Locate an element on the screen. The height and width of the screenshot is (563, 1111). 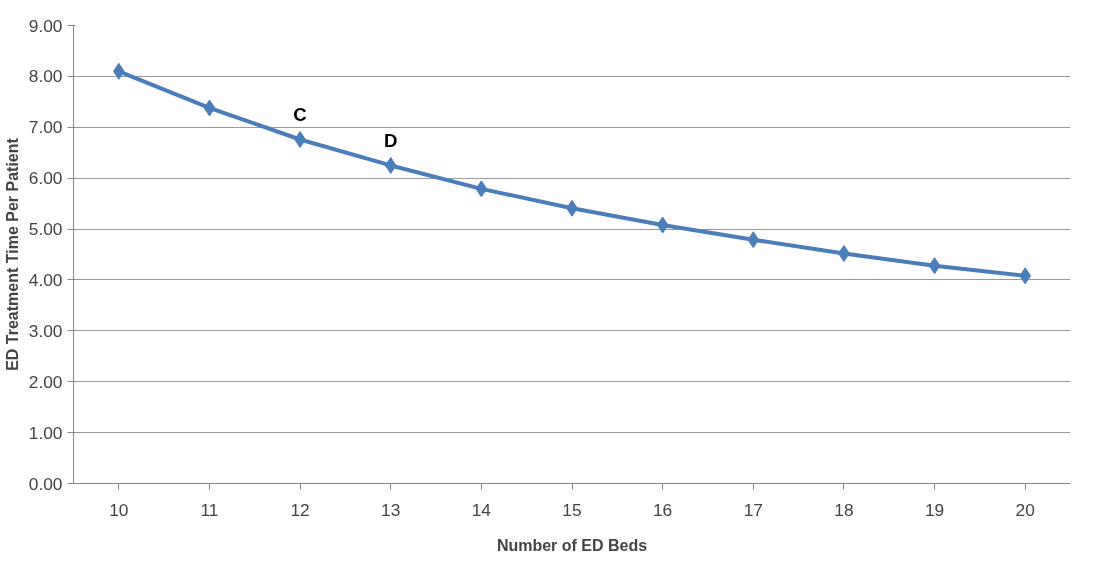
y-tick-label: 3.00 is located at coordinates (45, 330).